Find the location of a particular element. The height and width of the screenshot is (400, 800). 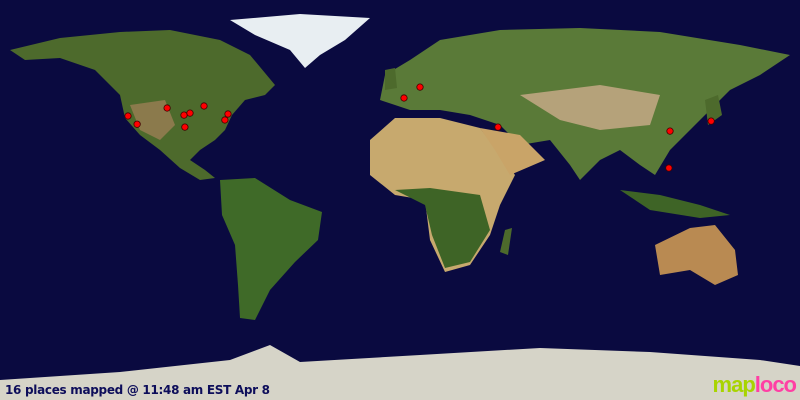

australia is located at coordinates (696, 255).